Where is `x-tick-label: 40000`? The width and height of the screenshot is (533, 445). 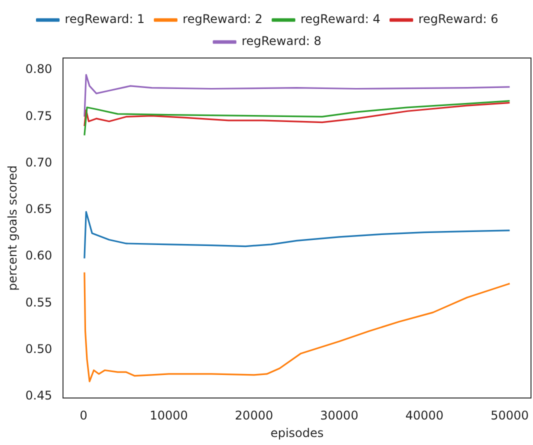 x-tick-label: 40000 is located at coordinates (424, 415).